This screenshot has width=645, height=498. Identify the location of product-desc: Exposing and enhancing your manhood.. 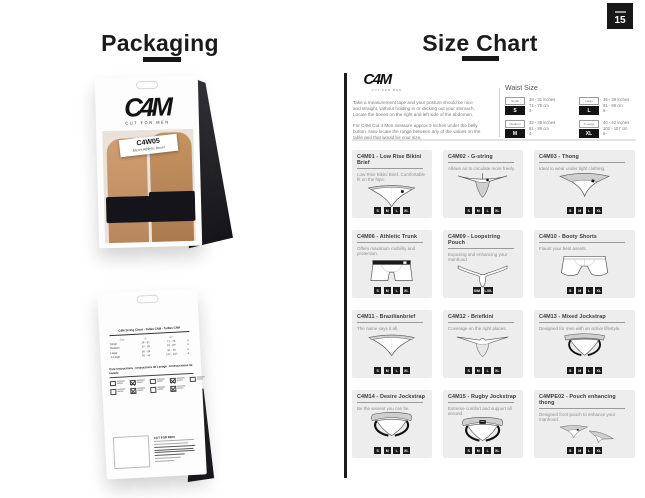
(478, 256).